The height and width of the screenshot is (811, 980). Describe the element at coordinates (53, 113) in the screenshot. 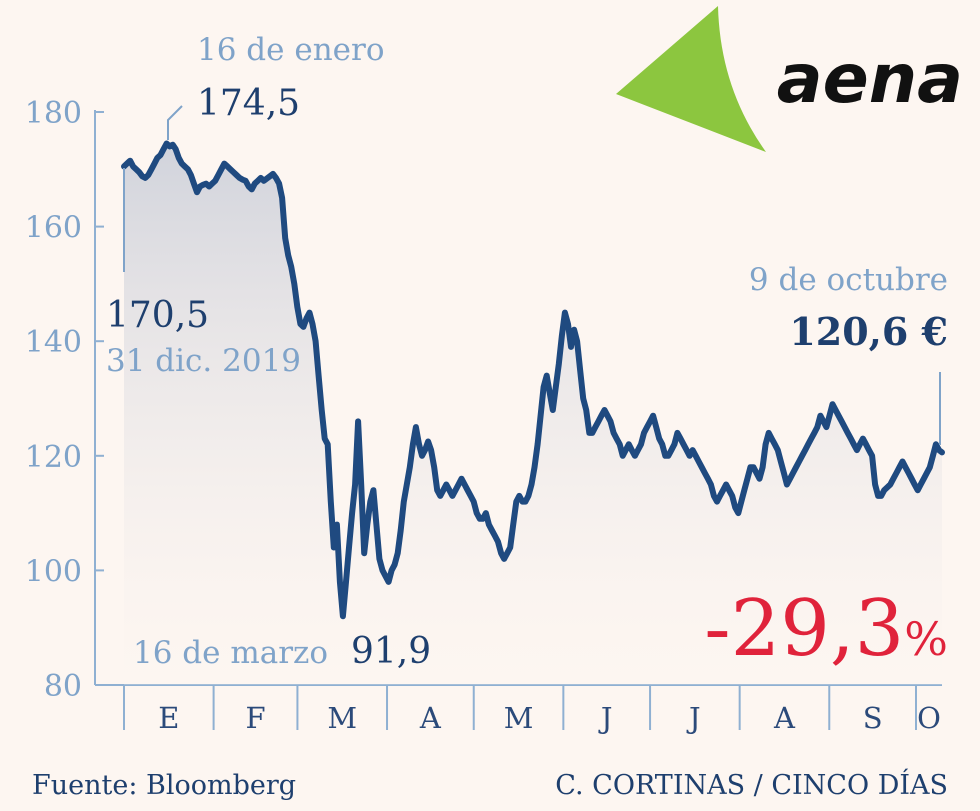

I see `y-tick-label: 180` at that location.